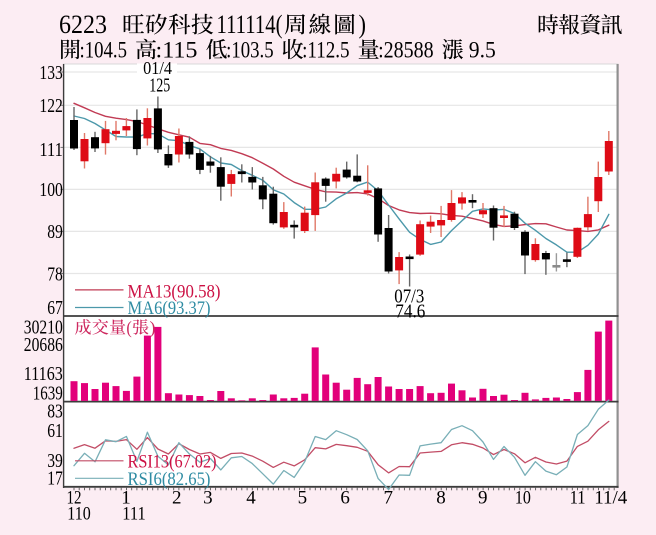 The image size is (656, 535). What do you see at coordinates (326, 49) in the screenshot?
I see `svg-text: :112.5` at bounding box center [326, 49].